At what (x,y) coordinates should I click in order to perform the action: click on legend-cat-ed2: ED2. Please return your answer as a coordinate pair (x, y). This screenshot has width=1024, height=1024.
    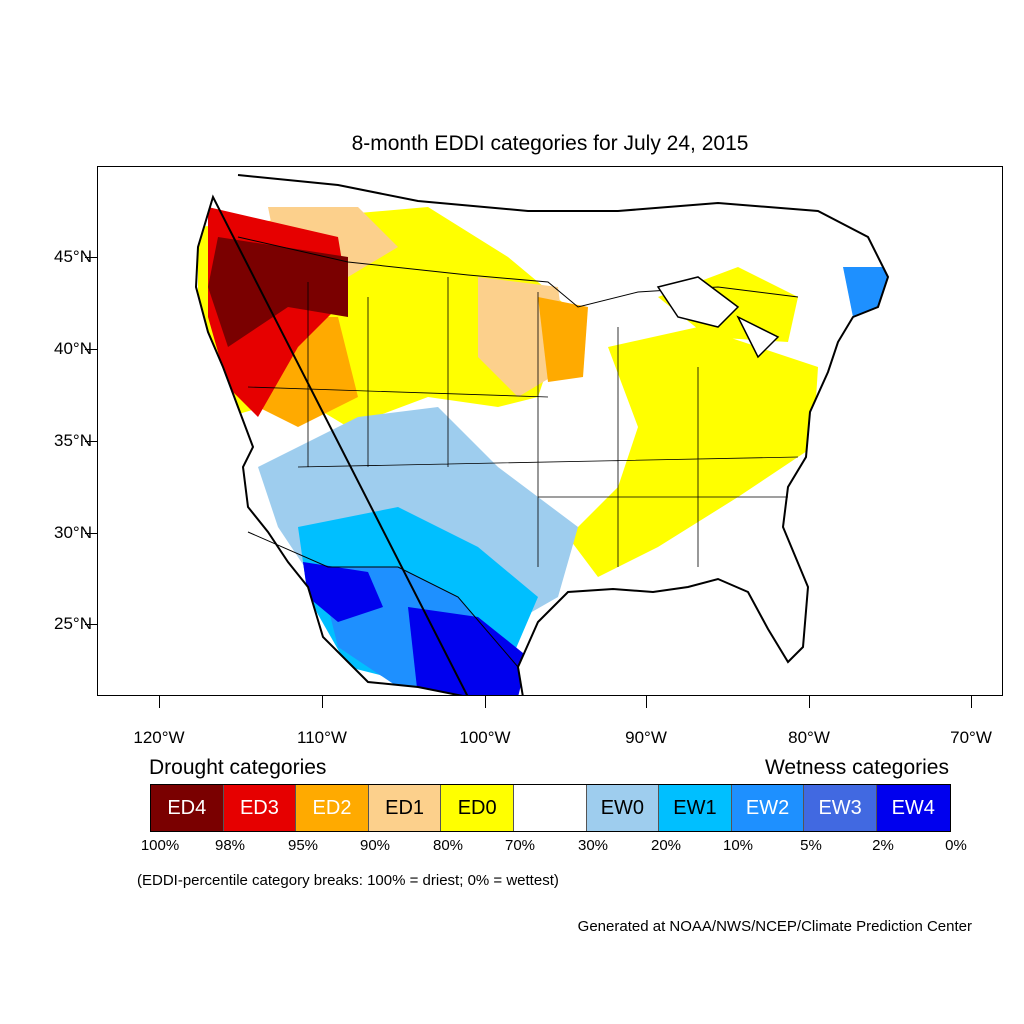
    Looking at the image, I should click on (332, 808).